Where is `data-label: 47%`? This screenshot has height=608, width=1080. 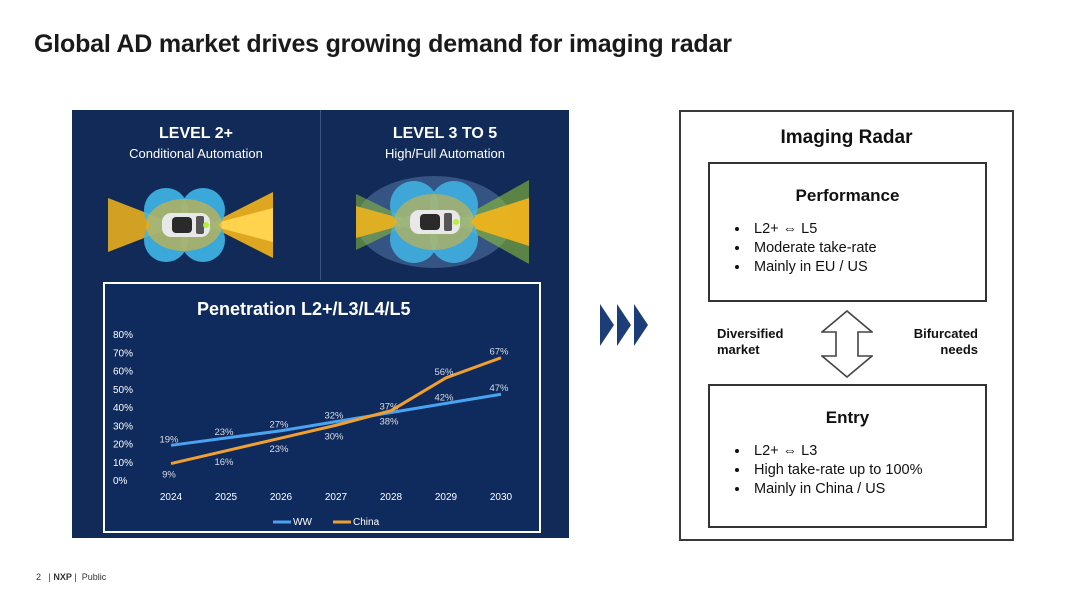
data-label: 47% is located at coordinates (499, 388).